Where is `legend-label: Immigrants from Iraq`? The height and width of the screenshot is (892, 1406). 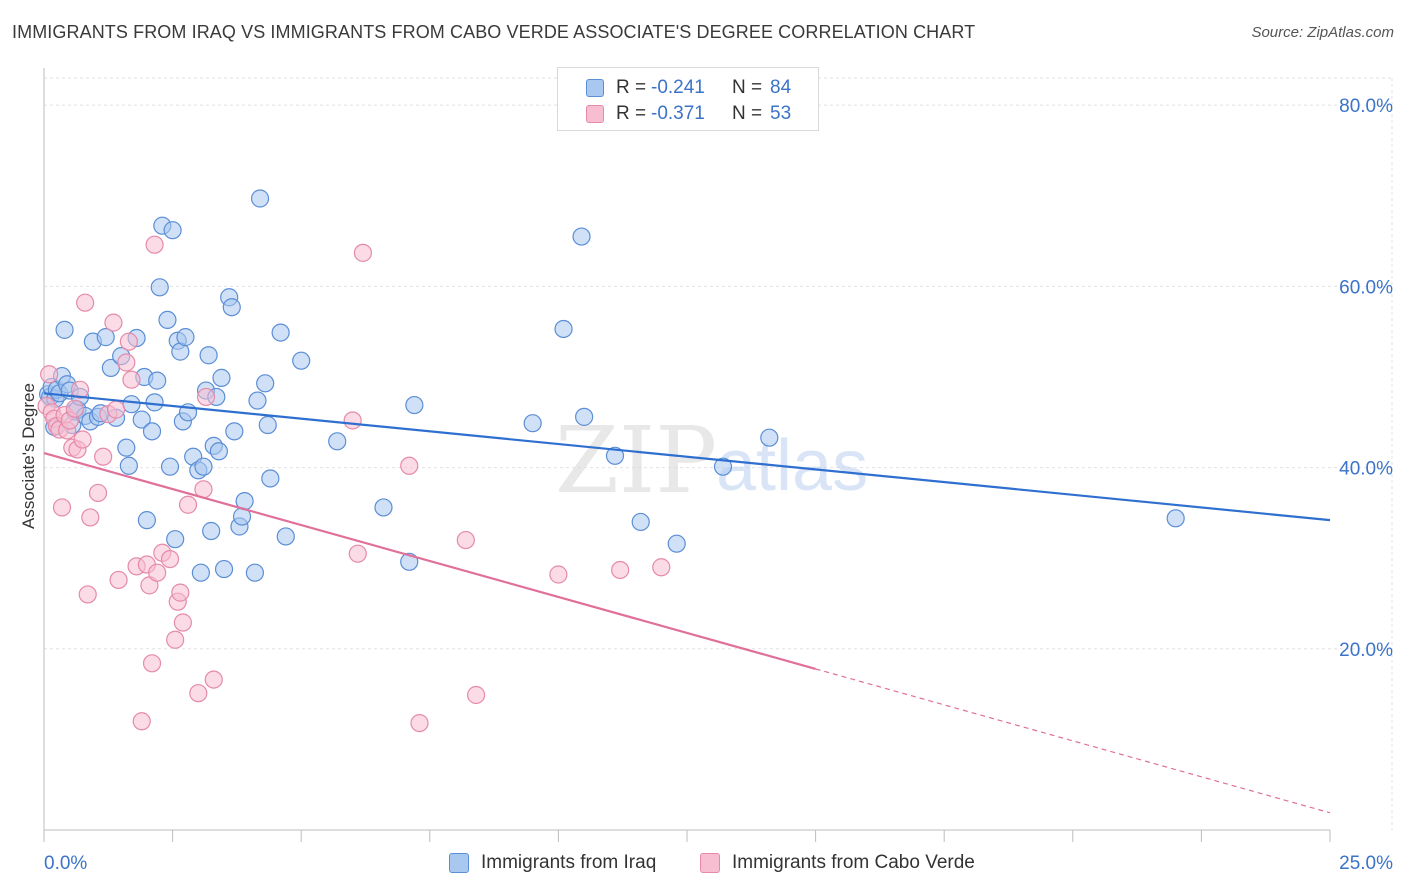 legend-label: Immigrants from Iraq is located at coordinates (569, 862).